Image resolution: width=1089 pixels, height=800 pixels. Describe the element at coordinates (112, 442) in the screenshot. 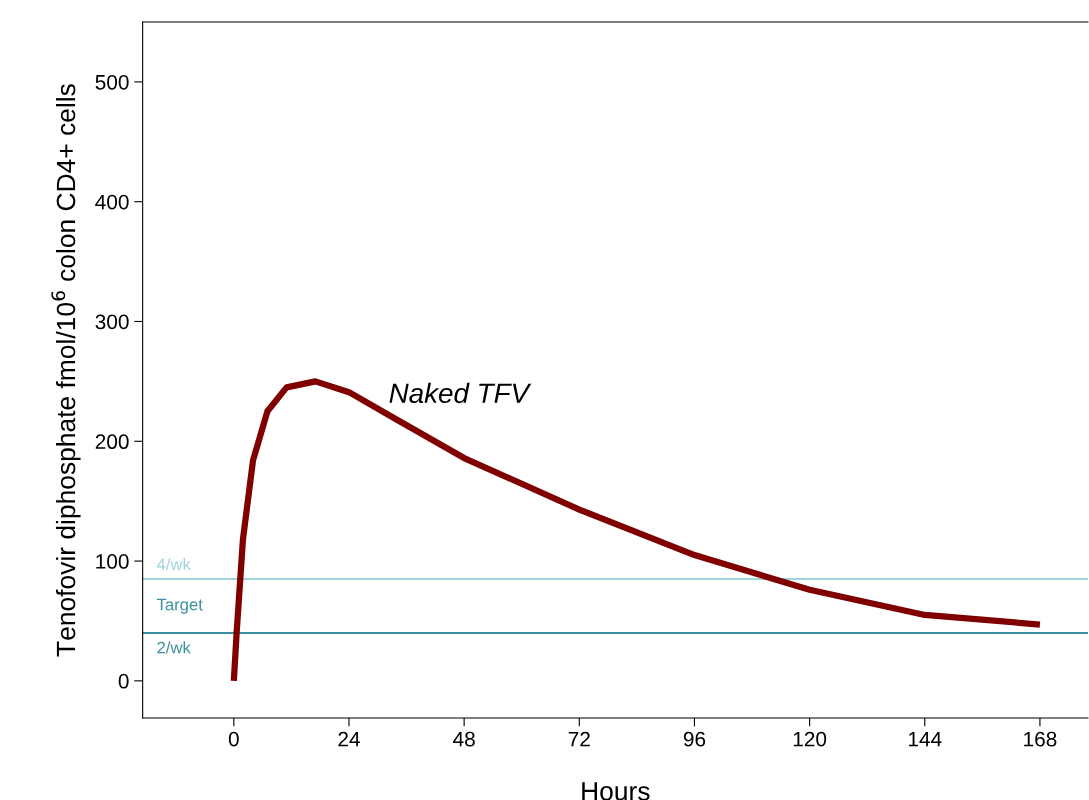

I see `y-tick-label: 200` at that location.